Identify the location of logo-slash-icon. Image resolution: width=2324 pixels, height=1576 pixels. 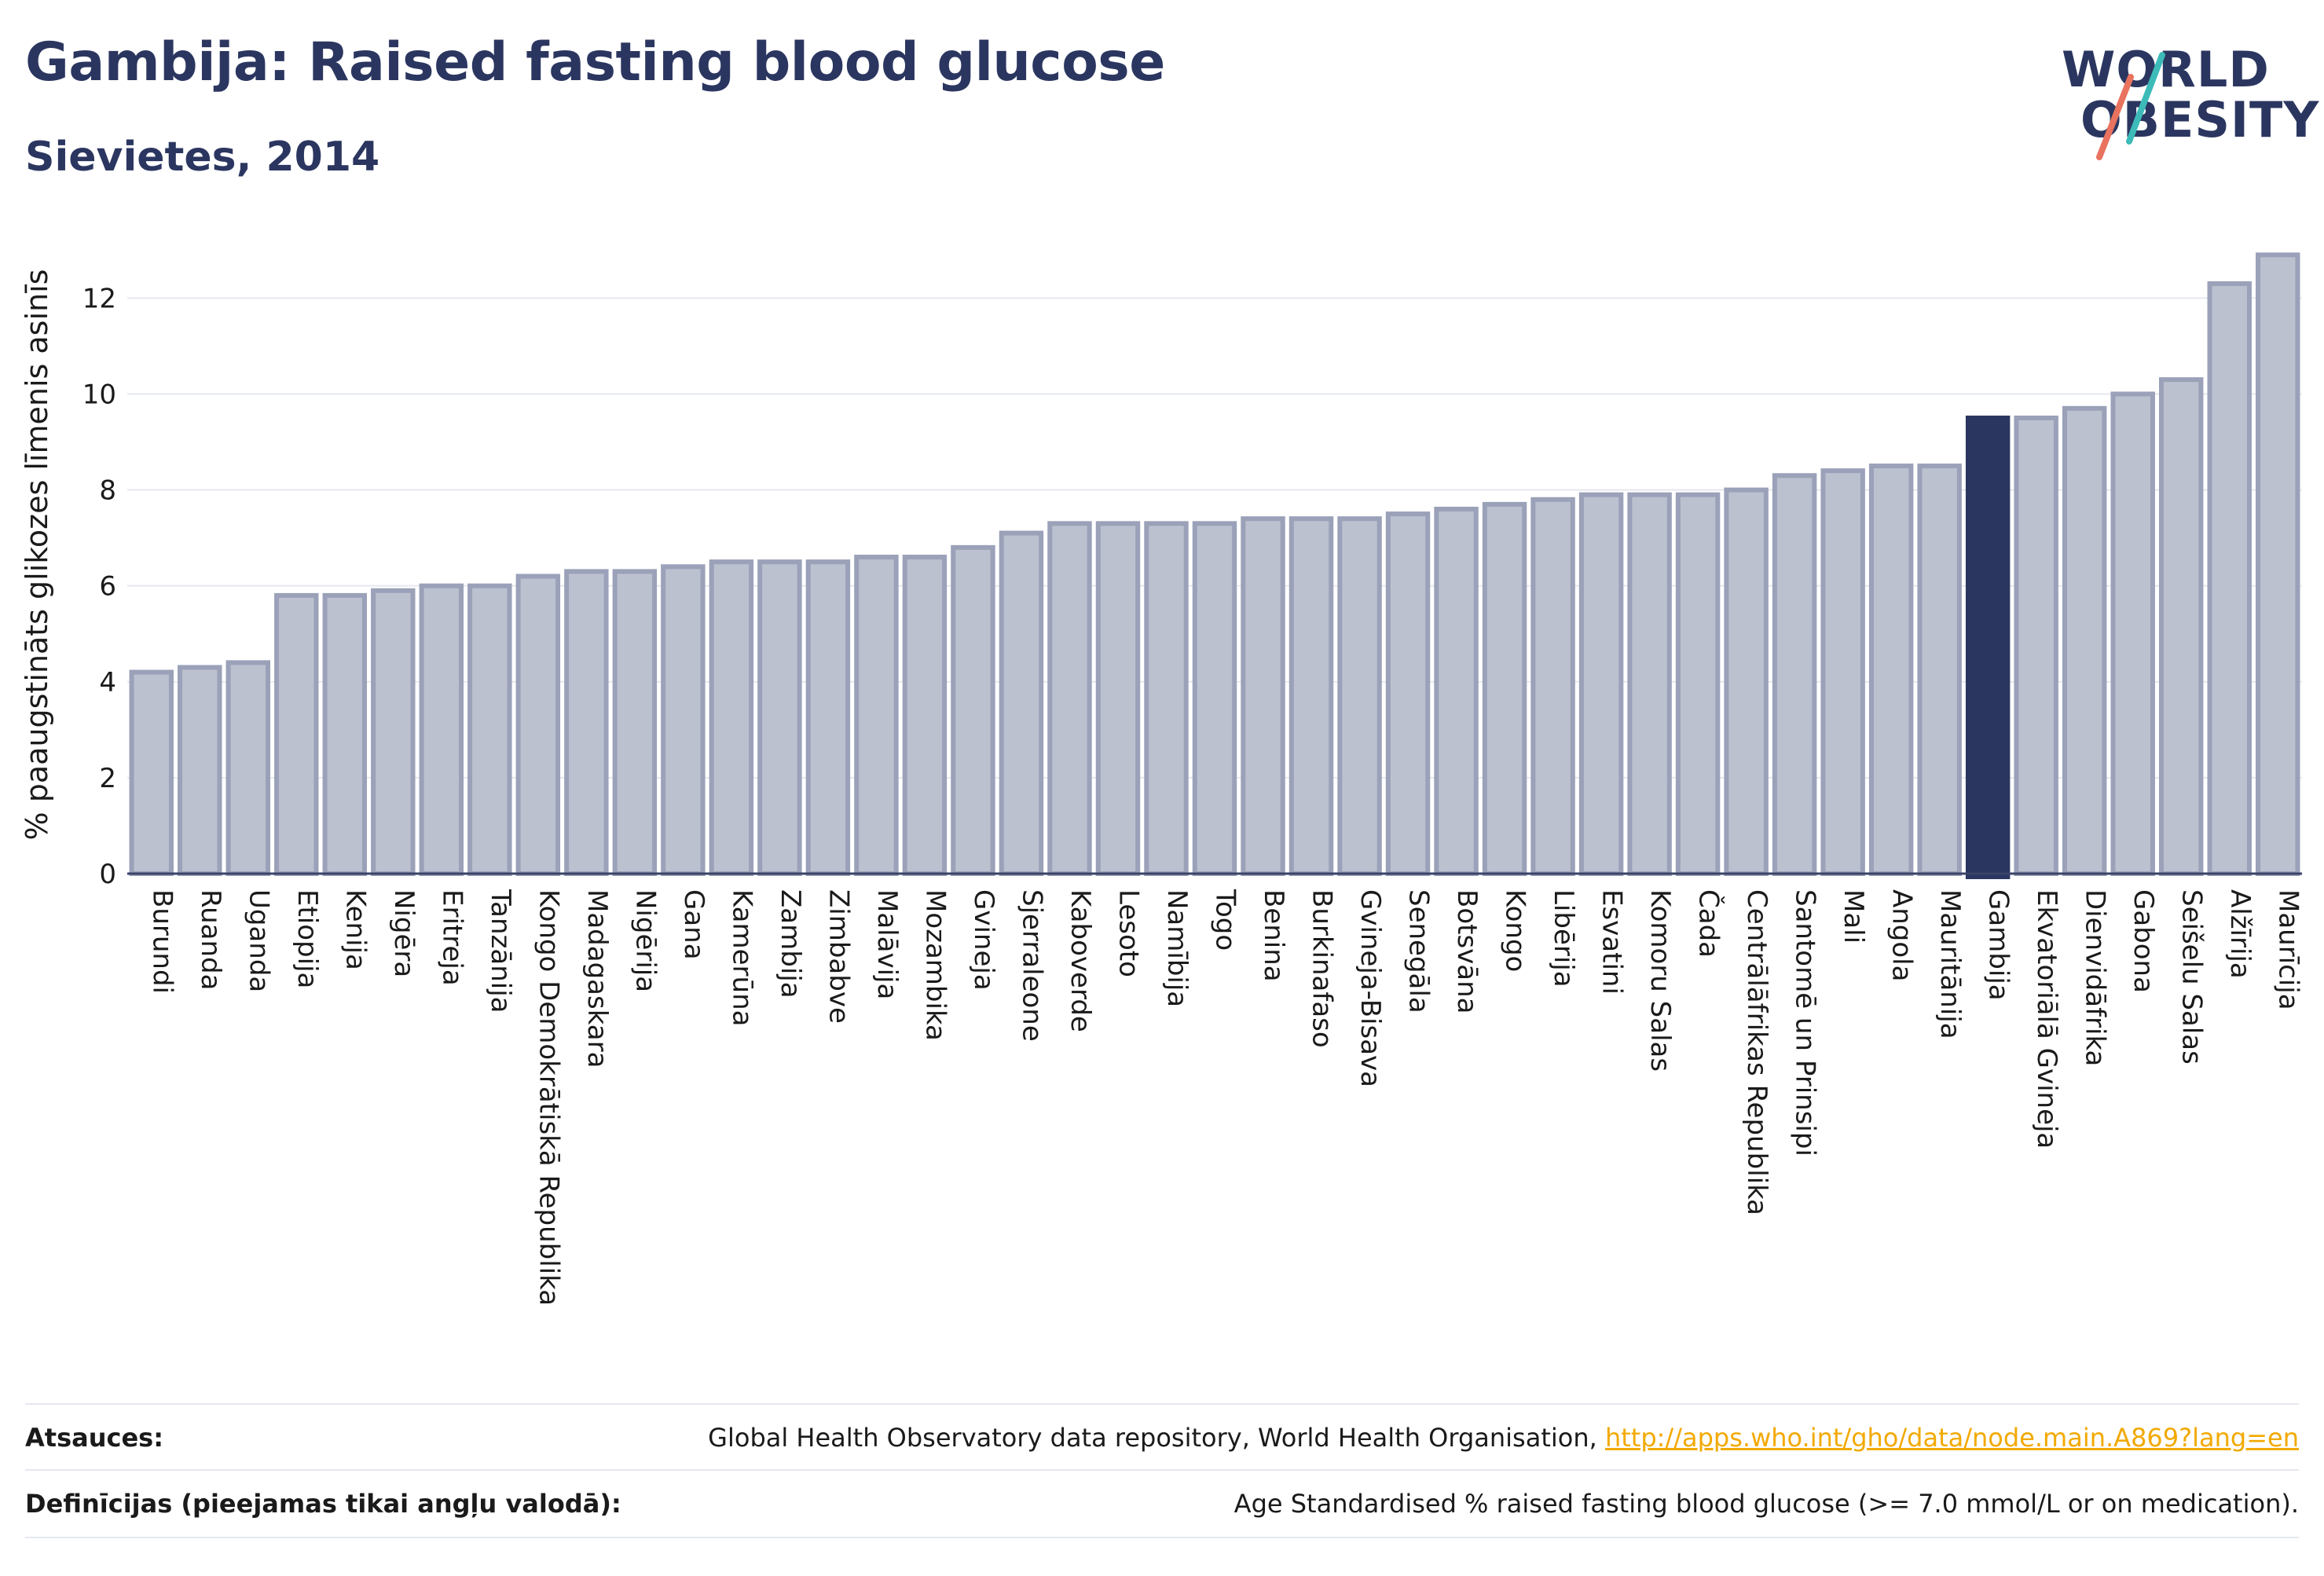
(2130, 106).